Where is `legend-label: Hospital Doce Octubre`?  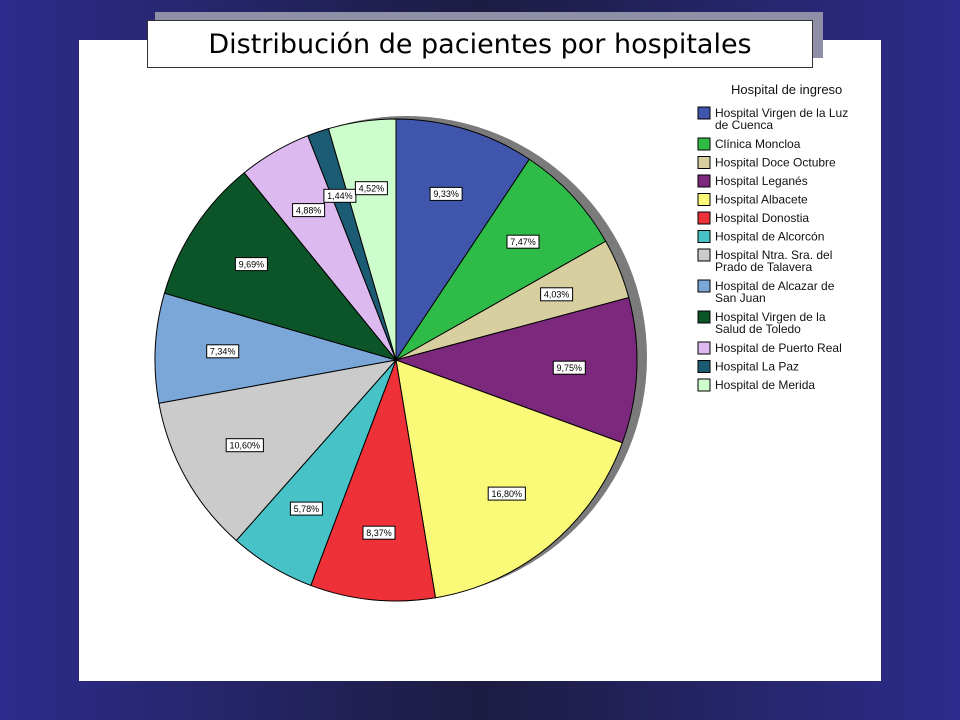 legend-label: Hospital Doce Octubre is located at coordinates (775, 163).